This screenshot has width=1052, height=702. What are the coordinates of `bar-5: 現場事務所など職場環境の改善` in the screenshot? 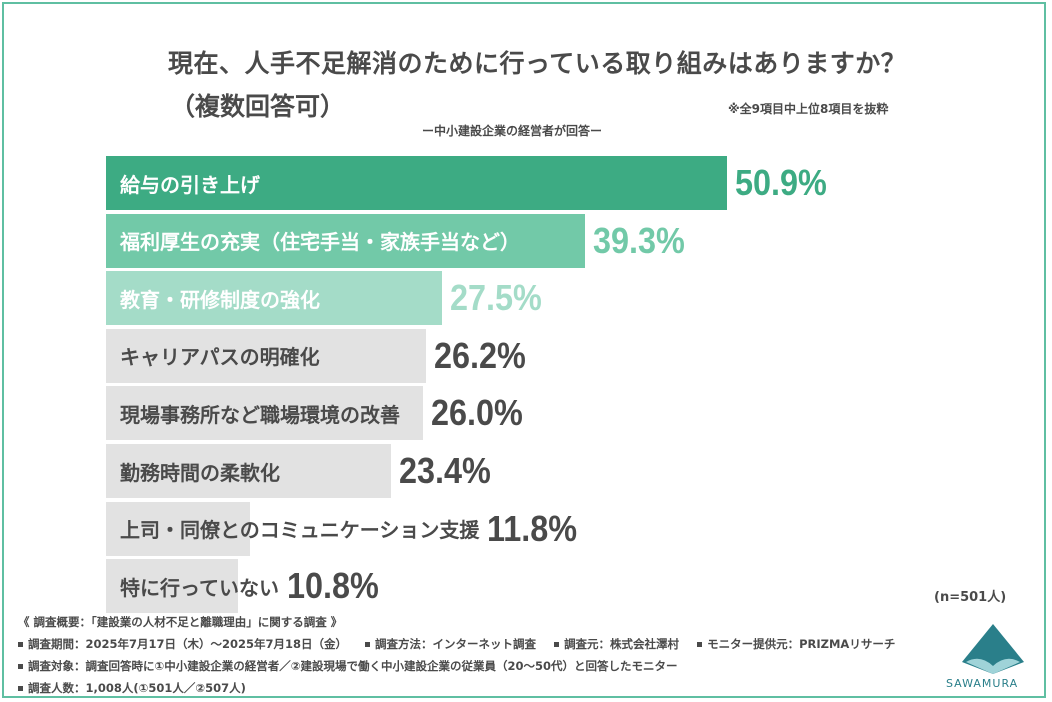 It's located at (265, 413).